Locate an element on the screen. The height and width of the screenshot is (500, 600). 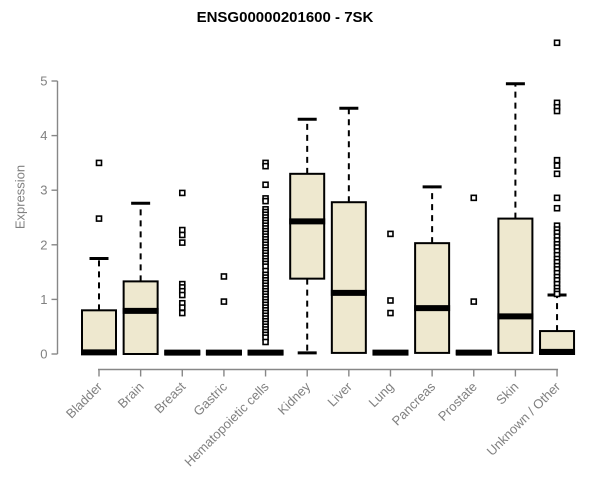
x-tick-label: Bladder is located at coordinates (84, 400).